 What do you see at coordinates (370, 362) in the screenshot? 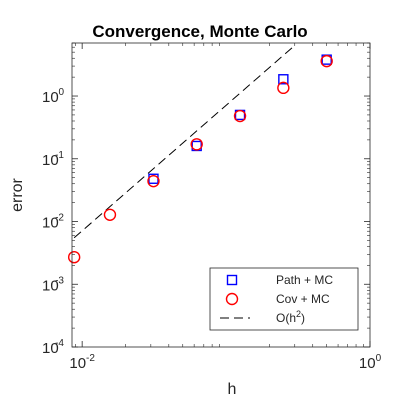
I see `x-tick-label: 10⁰` at bounding box center [370, 362].